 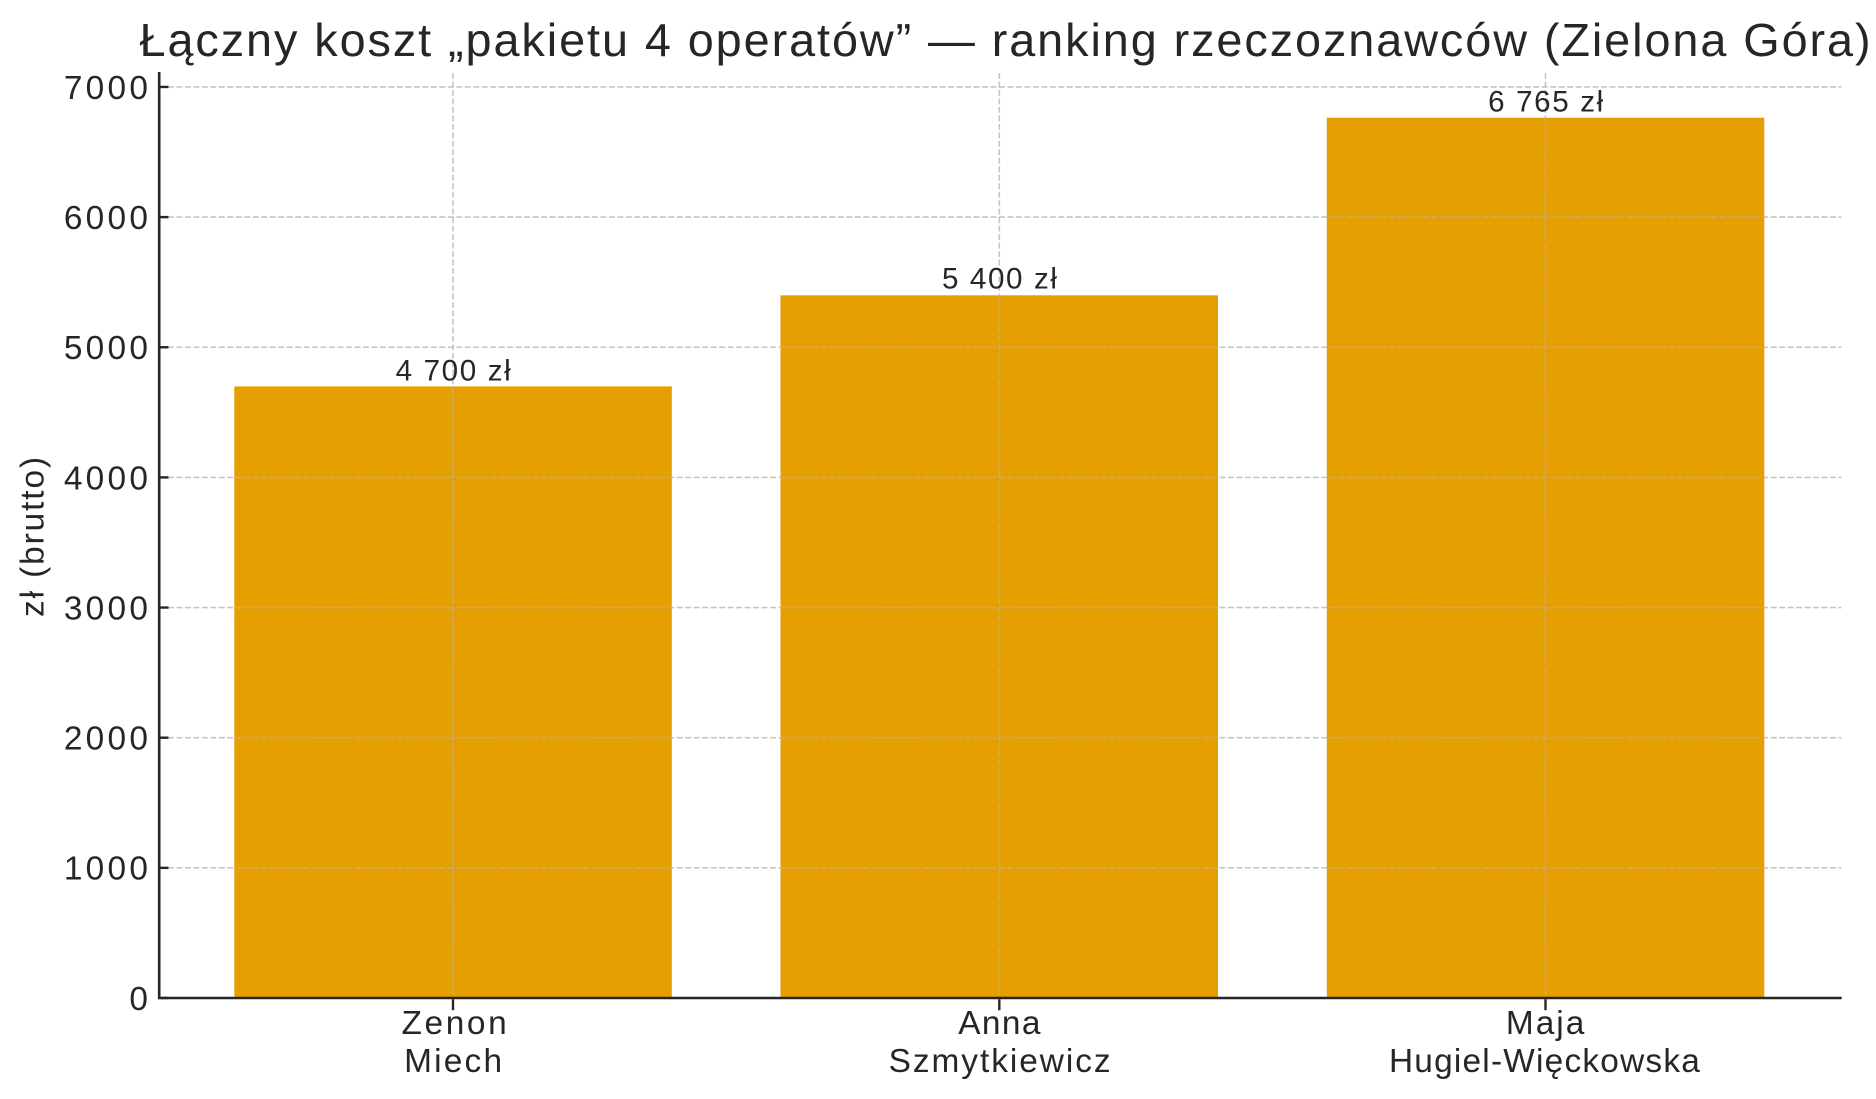 I want to click on svg-text: 5 400 zł, so click(x=1000, y=279).